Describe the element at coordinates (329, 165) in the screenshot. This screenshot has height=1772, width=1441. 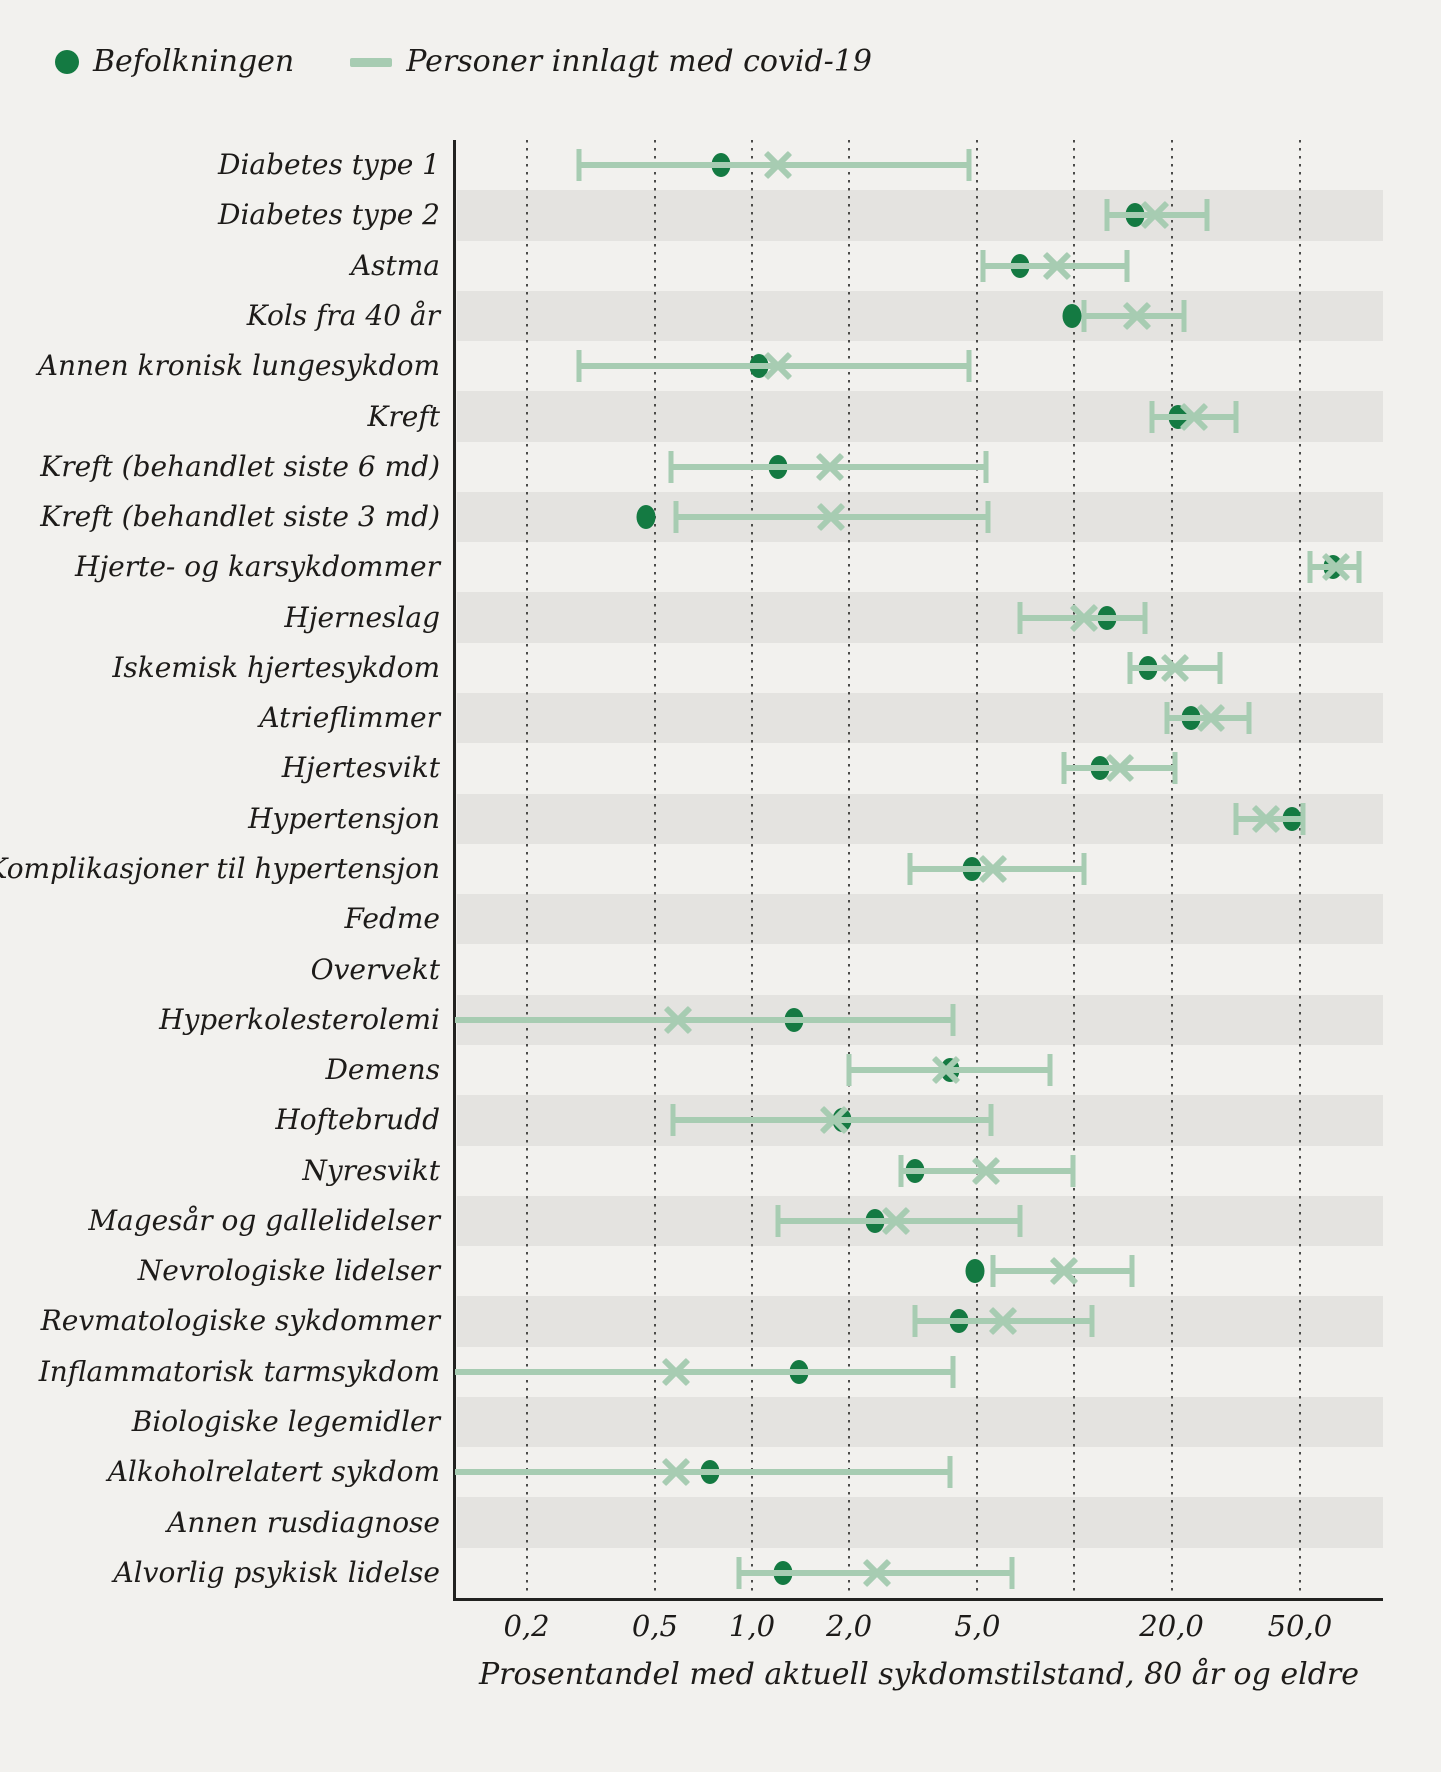
I see `row-label: Diabetes type 1` at that location.